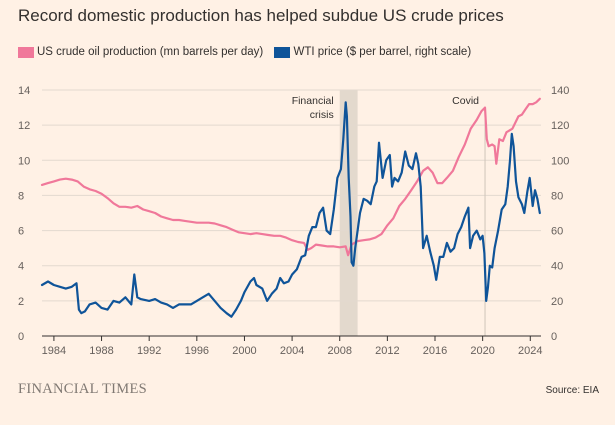 The width and height of the screenshot is (615, 425). Describe the element at coordinates (82, 389) in the screenshot. I see `ft-brand-logo: FINANCIAL TIMES` at that location.